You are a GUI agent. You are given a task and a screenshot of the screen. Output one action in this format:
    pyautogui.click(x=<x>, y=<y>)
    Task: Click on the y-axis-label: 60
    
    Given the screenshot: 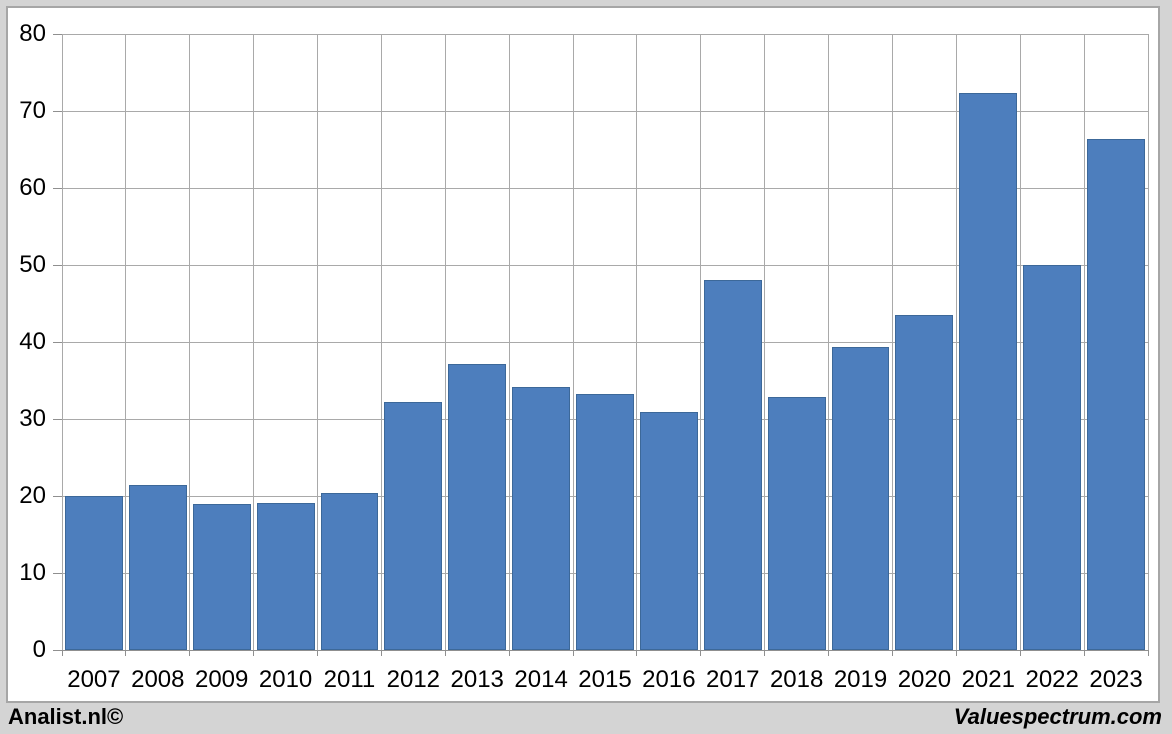 What is the action you would take?
    pyautogui.click(x=32, y=187)
    